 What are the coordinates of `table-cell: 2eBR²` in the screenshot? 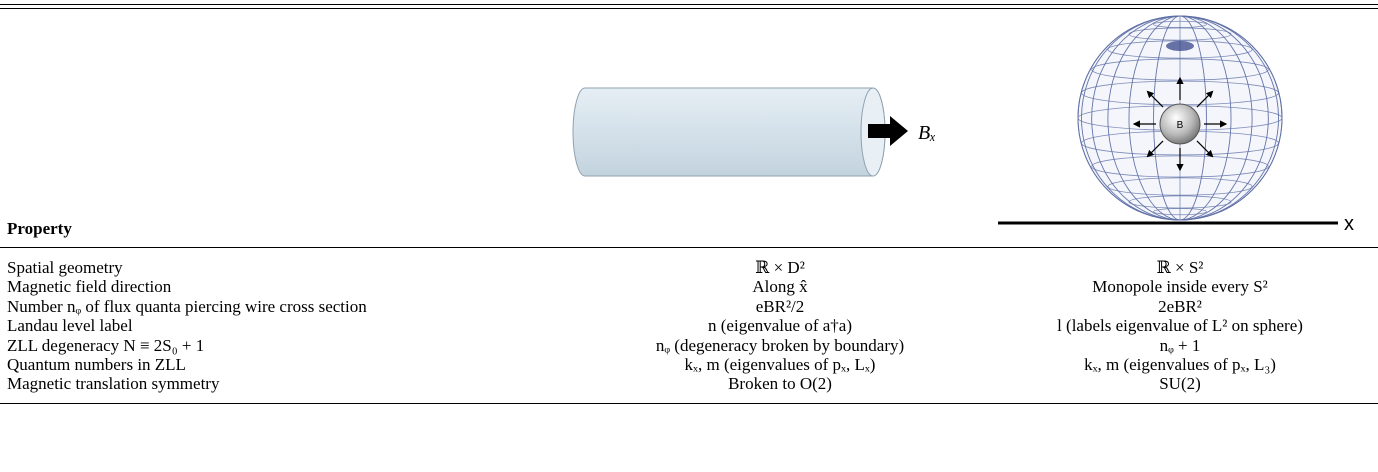 It's located at (1180, 306).